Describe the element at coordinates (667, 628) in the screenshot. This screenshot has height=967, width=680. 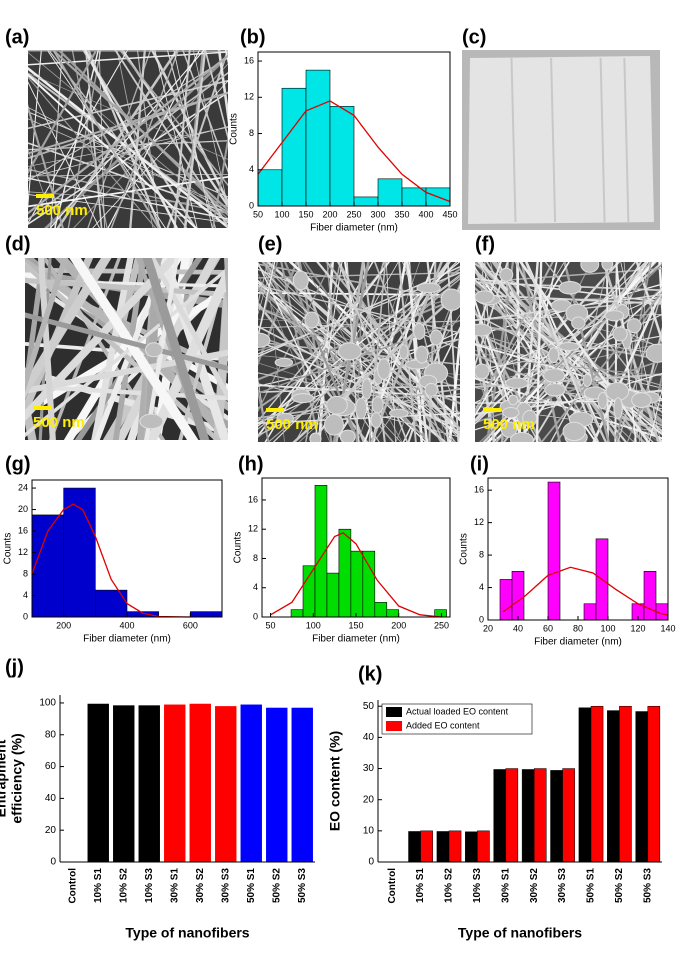
I see `x-tick-label: 140` at that location.